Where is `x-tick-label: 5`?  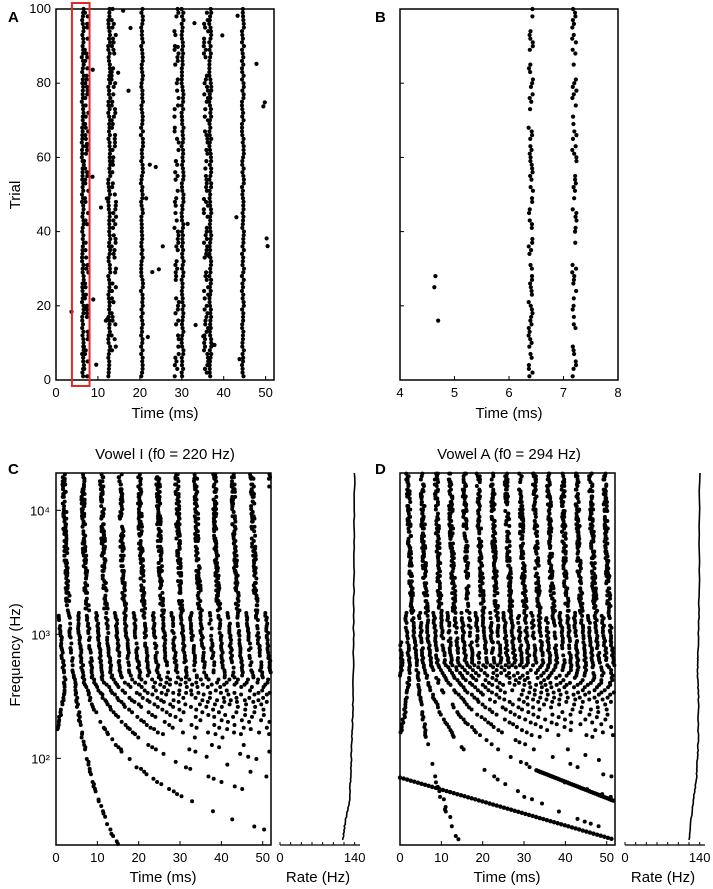
x-tick-label: 5 is located at coordinates (454, 392).